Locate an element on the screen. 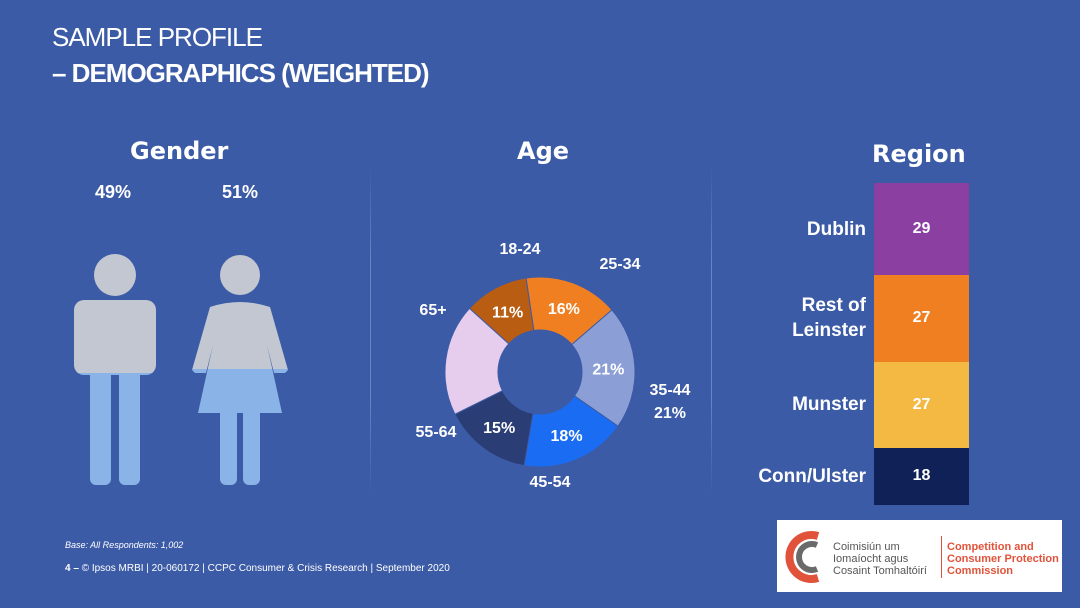 The image size is (1080, 608). logo-irish-line2: Iomaíocht agus is located at coordinates (871, 559).